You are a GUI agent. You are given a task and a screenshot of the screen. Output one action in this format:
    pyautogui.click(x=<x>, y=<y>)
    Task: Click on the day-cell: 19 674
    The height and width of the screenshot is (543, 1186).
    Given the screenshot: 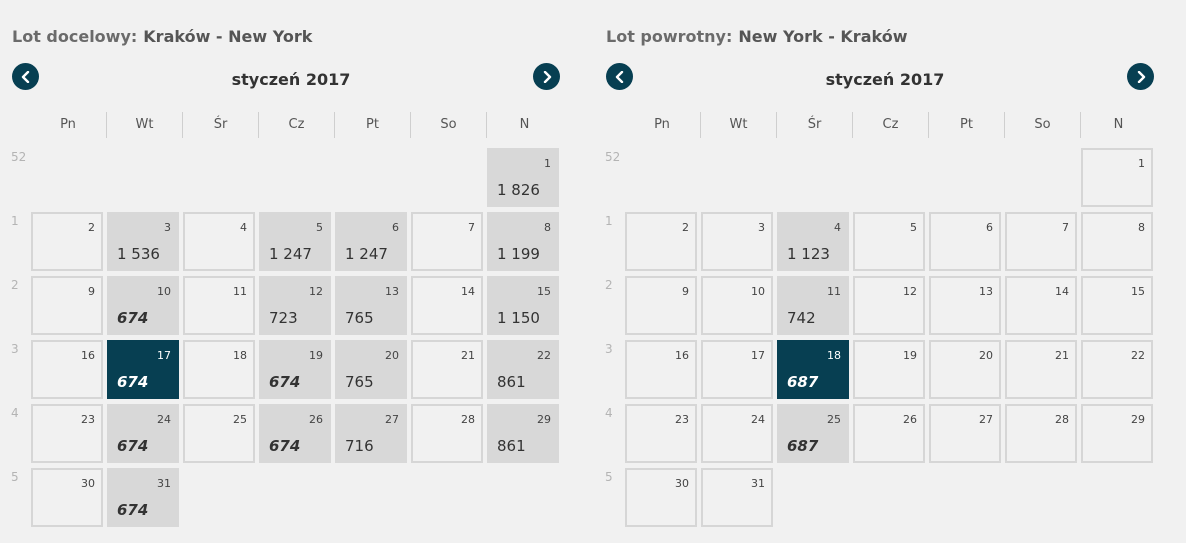 What is the action you would take?
    pyautogui.click(x=295, y=369)
    